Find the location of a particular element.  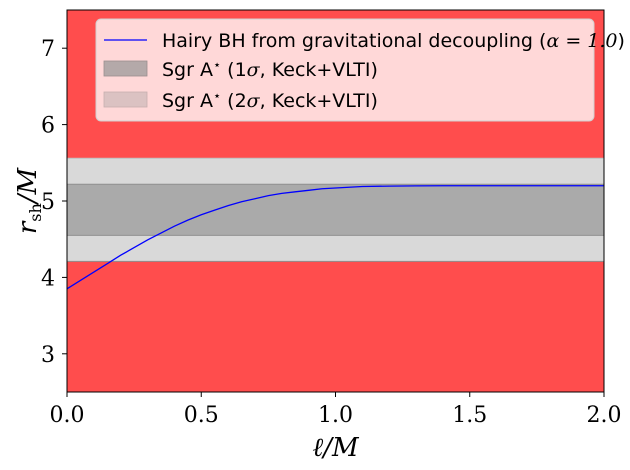

x-axis-label: ℓ/M is located at coordinates (336, 448).